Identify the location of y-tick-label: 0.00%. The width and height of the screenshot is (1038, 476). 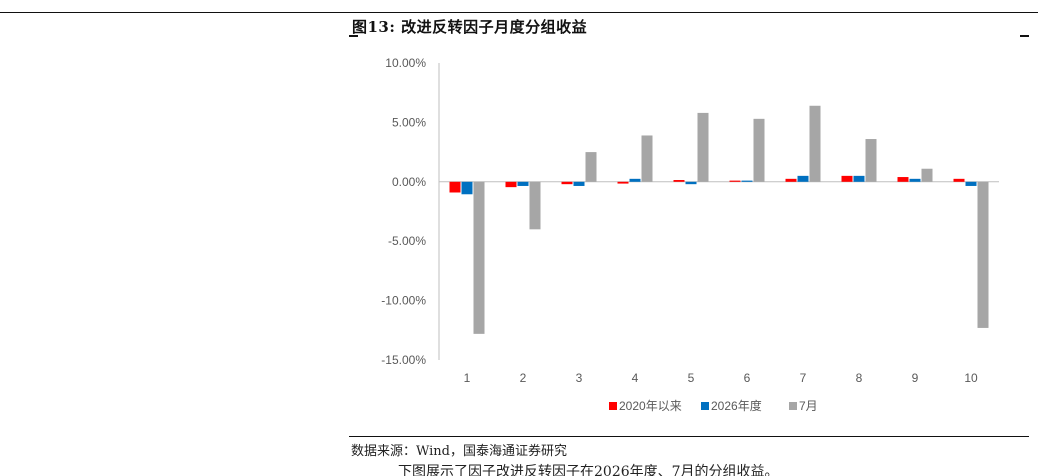
(409, 182).